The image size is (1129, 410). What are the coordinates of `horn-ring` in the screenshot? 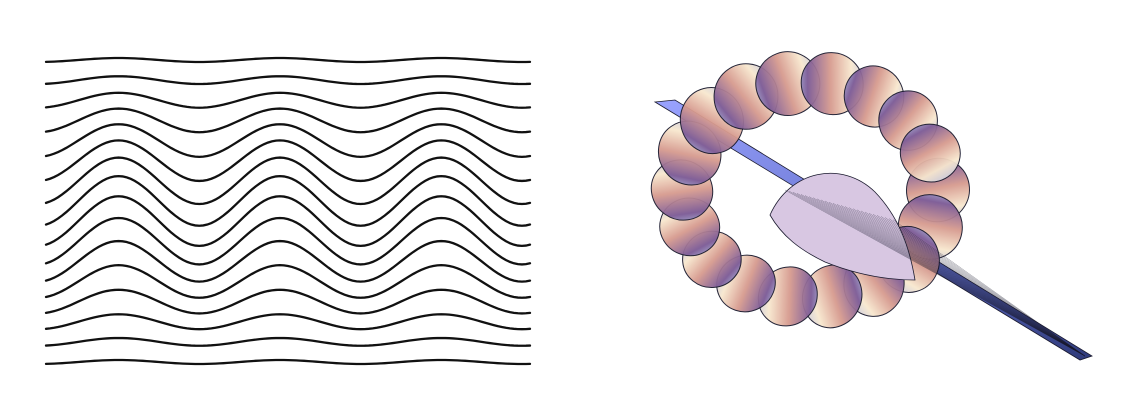 It's located at (930, 153).